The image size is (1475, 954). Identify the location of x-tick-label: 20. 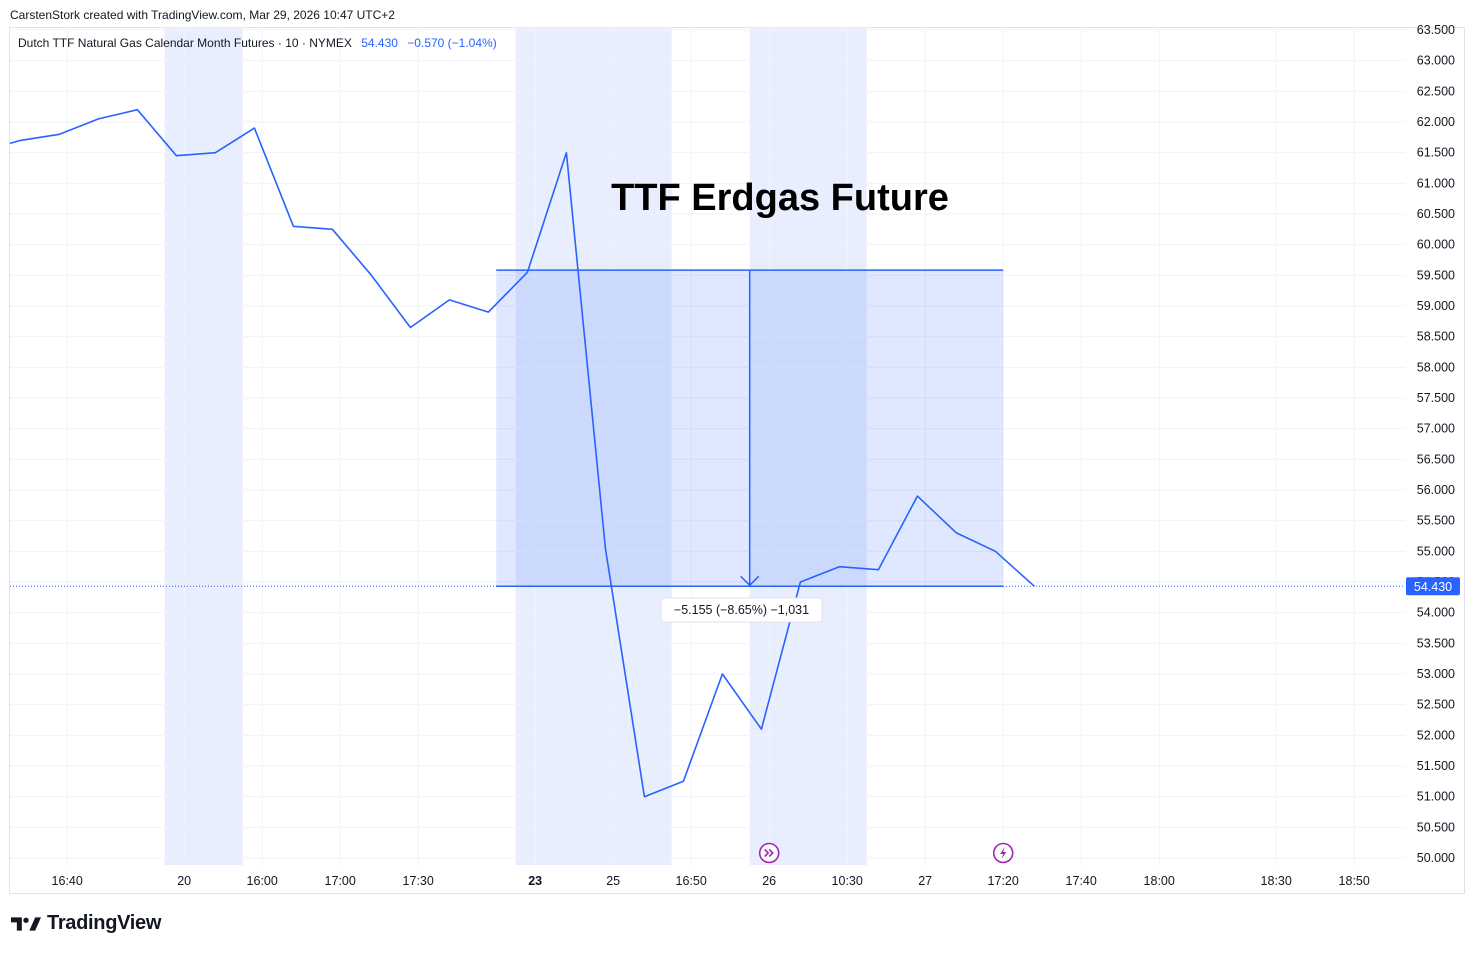
(184, 881).